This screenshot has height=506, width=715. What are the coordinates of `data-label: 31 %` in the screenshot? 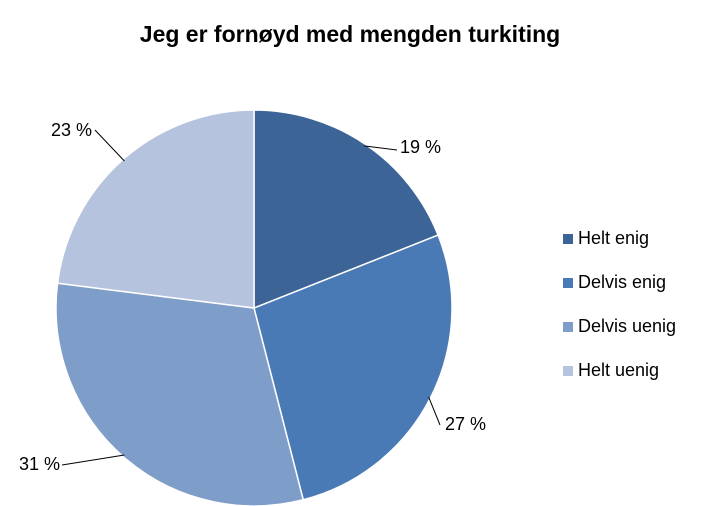 It's located at (39, 464).